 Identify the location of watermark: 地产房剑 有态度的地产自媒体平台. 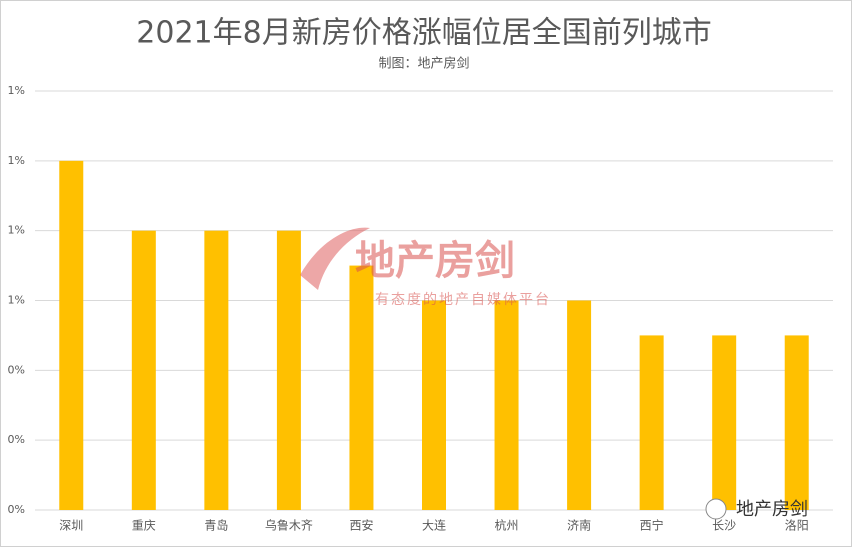
(425, 267).